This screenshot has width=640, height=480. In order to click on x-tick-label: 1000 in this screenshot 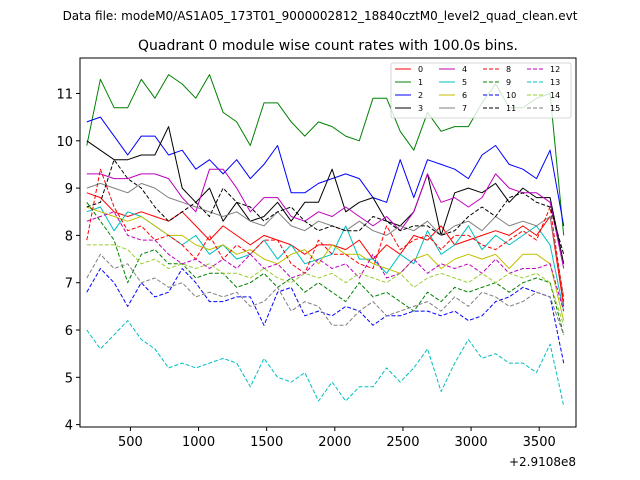, I will do `click(198, 442)`.